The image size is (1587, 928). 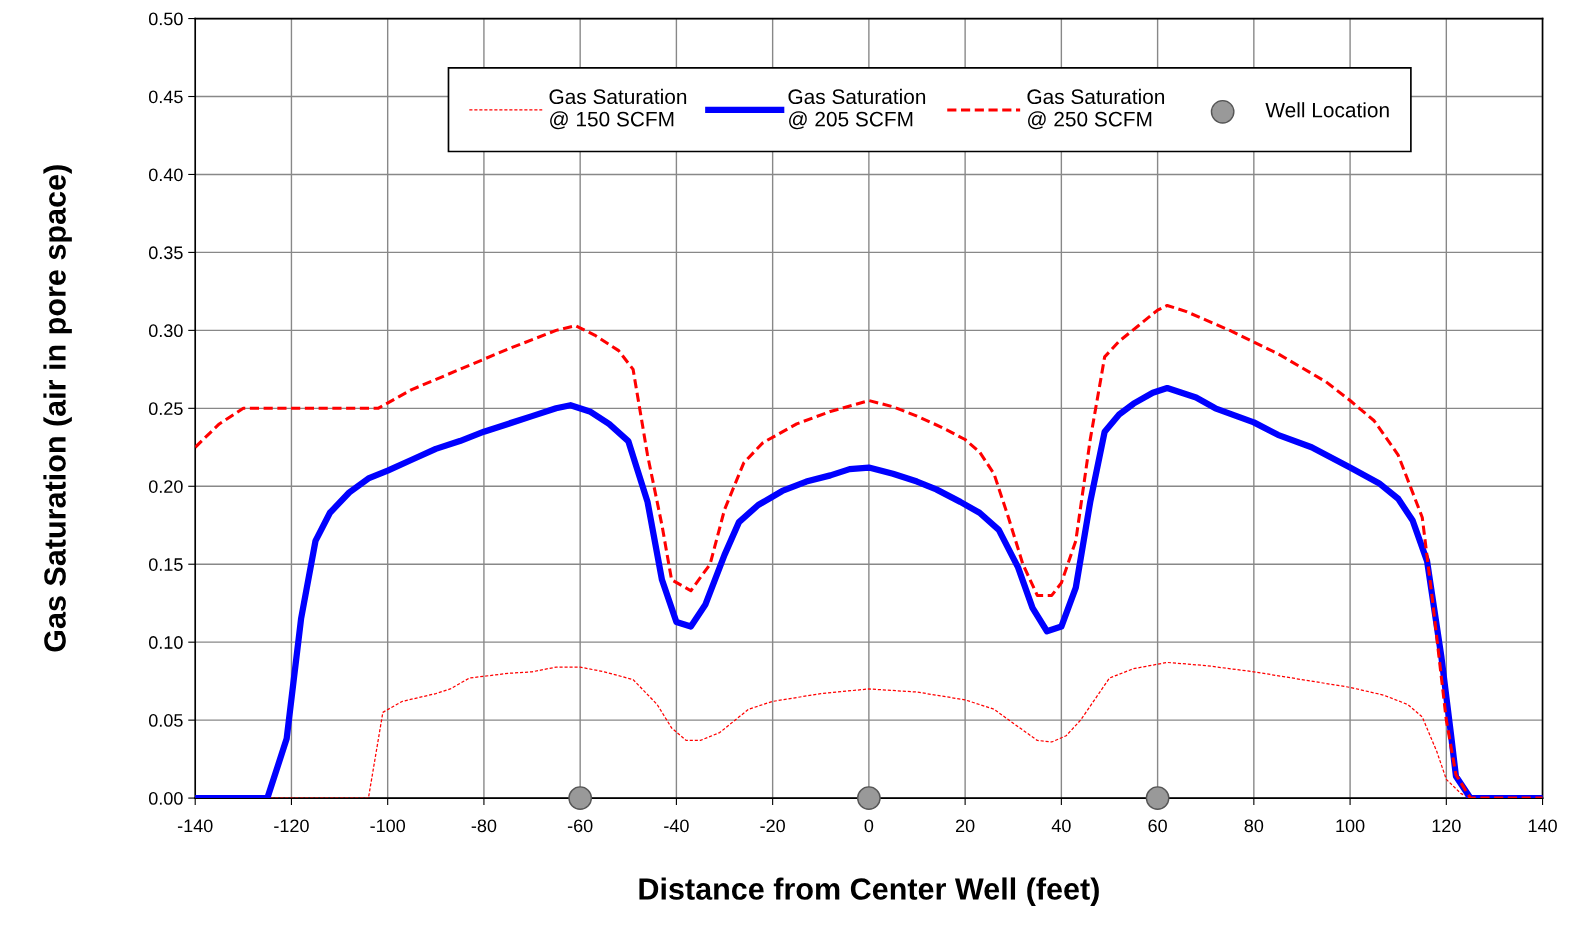 I want to click on x-tick-label: 140, so click(x=1542, y=826).